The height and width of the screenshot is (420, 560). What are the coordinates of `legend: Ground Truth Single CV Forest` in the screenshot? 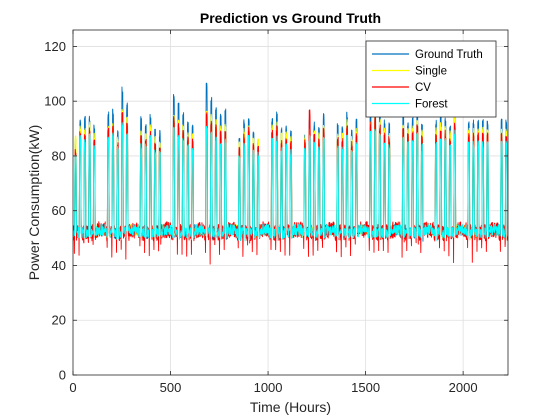 It's located at (431, 79).